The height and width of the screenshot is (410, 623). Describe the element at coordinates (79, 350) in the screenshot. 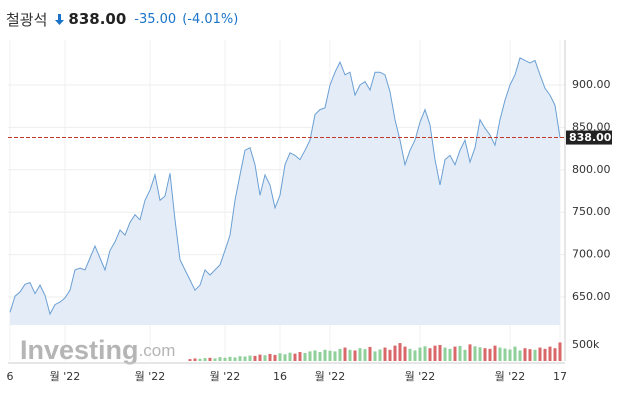

I see `watermark-main: Investing` at that location.